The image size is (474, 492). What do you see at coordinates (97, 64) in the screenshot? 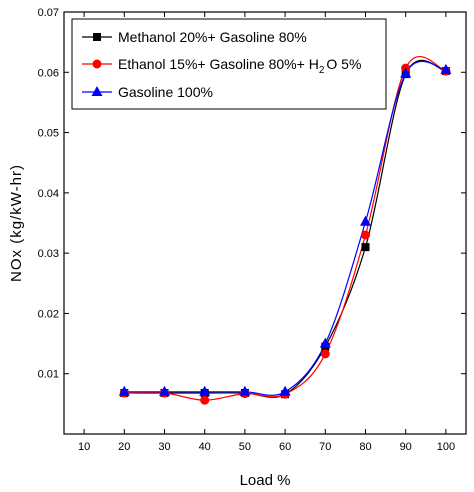
I see `legend-marker-ethanol` at bounding box center [97, 64].